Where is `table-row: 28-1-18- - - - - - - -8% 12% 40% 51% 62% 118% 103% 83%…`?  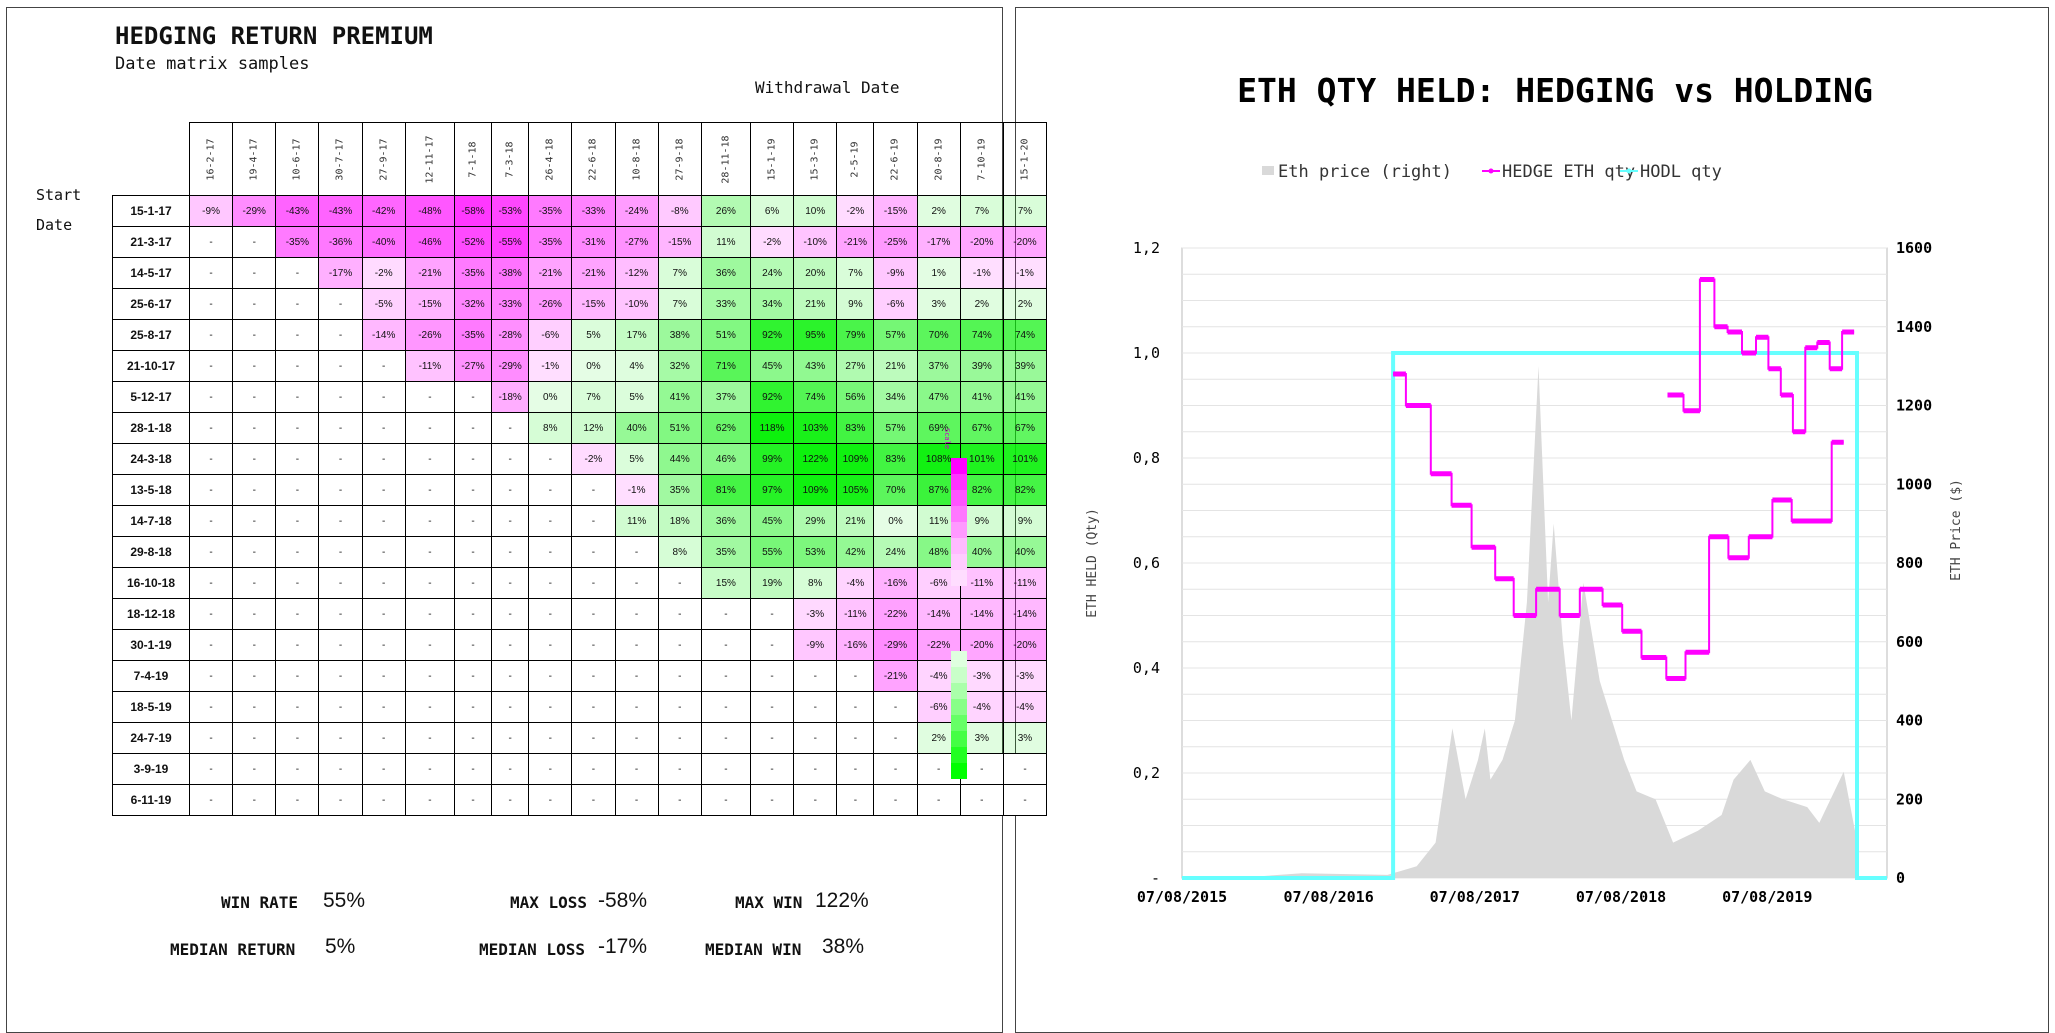
table-row: 28-1-18- - - - - - - -8% 12% 40% 51% 62% 118% 103% 83%… is located at coordinates (580, 428).